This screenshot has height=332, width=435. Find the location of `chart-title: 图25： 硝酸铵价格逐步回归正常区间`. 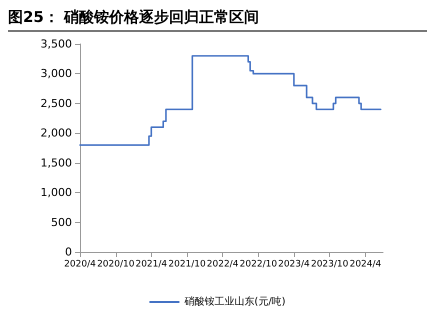

chart-title: 图25： 硝酸铵价格逐步回归正常区间 is located at coordinates (217, 20).